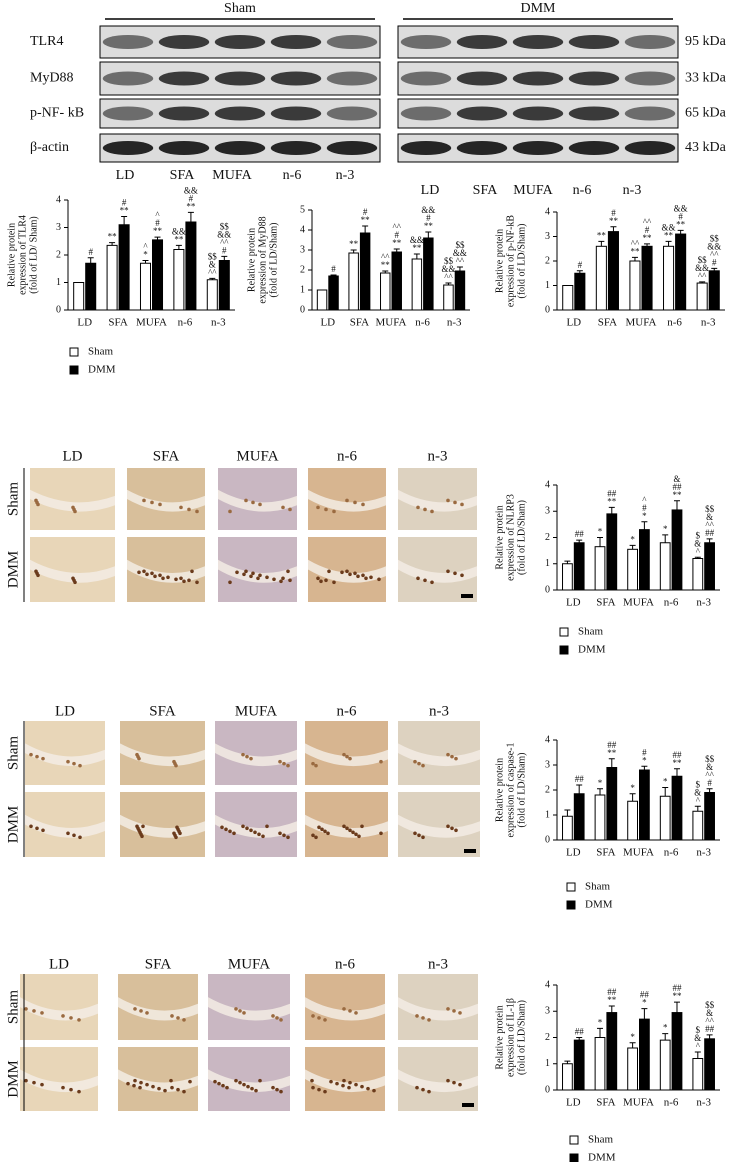  Describe the element at coordinates (46, 41) in the screenshot. I see `protein-label: TLR4` at that location.